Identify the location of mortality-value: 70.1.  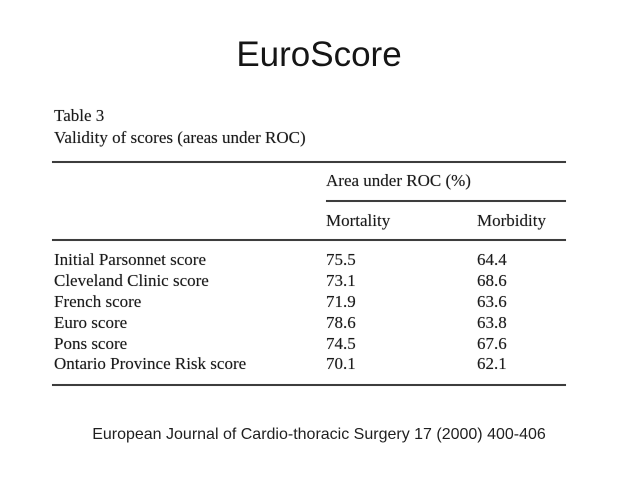
(341, 364).